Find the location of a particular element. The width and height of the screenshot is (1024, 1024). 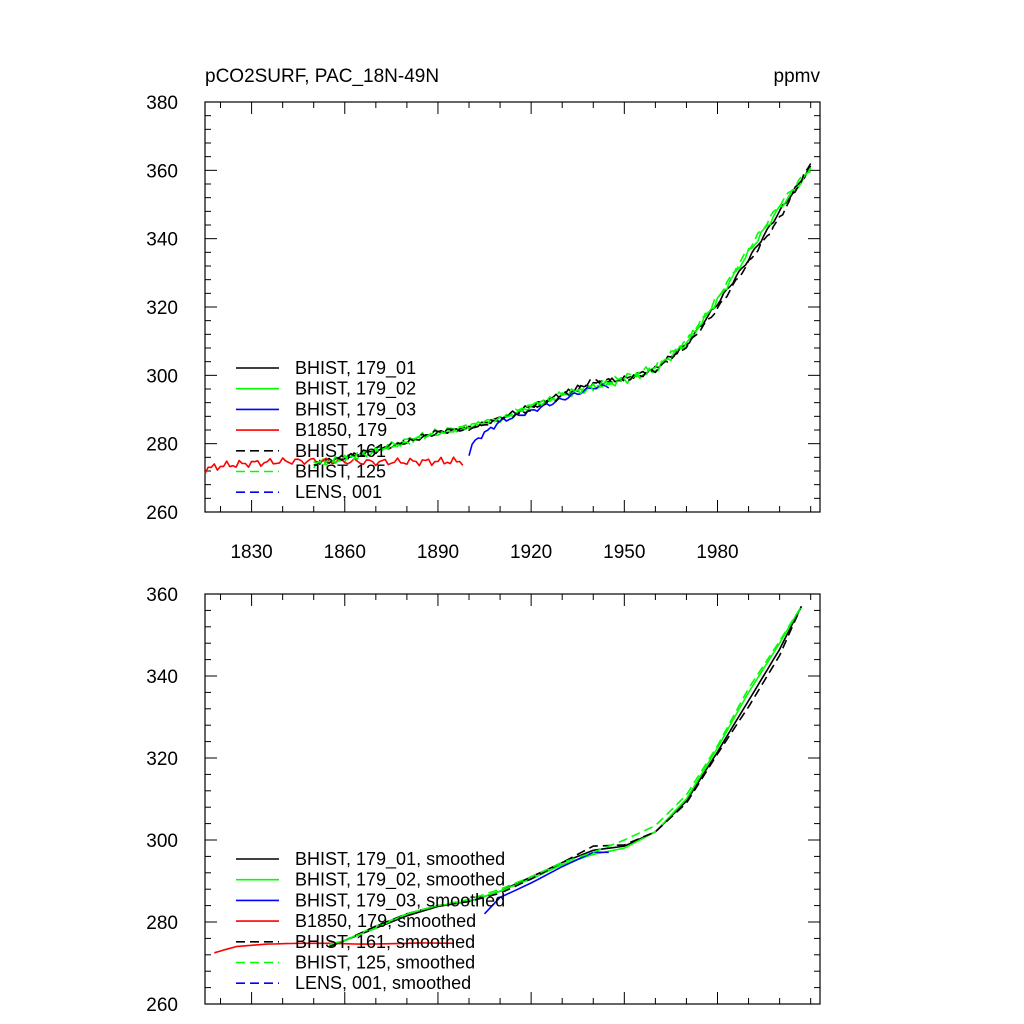

legend-label: BHIST, 179_03, smoothed is located at coordinates (400, 900).